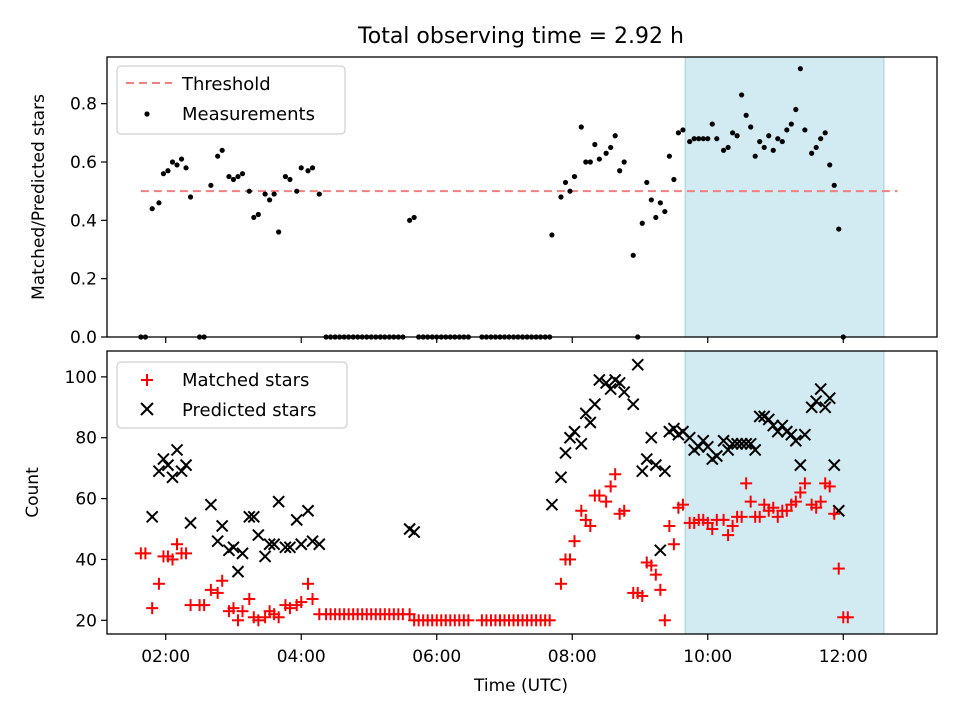 The height and width of the screenshot is (720, 960). What do you see at coordinates (707, 657) in the screenshot?
I see `xtick-label: 10:00` at bounding box center [707, 657].